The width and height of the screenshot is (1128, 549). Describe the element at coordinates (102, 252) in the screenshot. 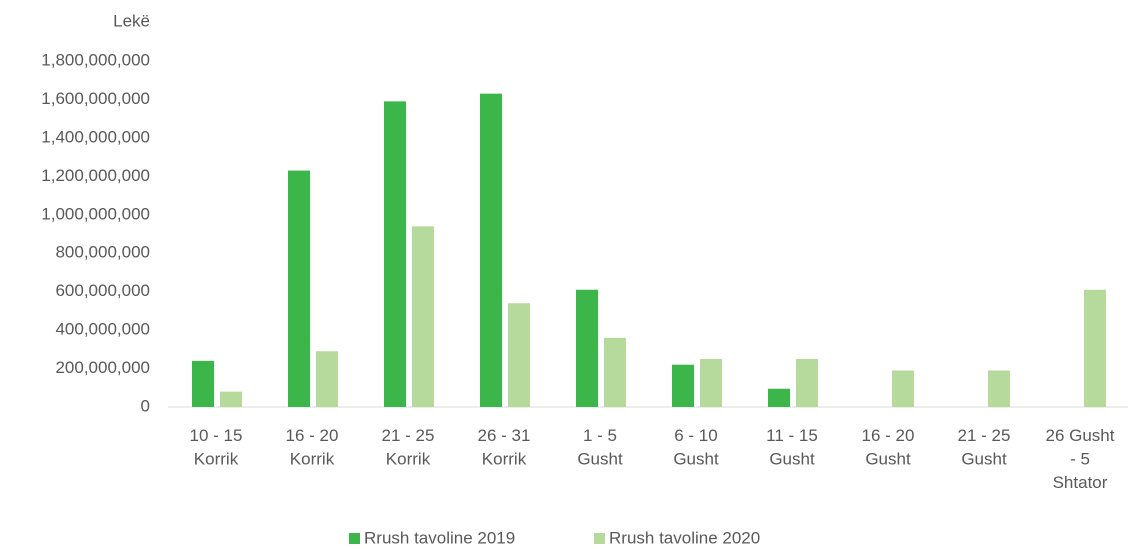

I see `y-tick-label: 800,000,000` at that location.